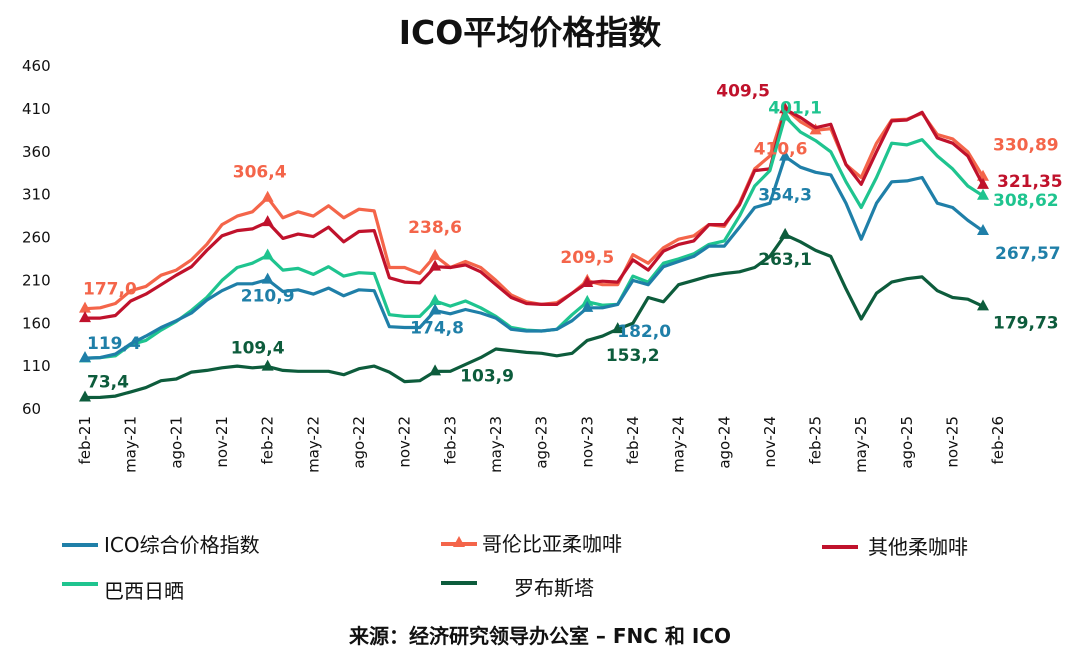 The image size is (1080, 655). What do you see at coordinates (531, 32) in the screenshot?
I see `chart-title: ICO平均价格指数` at bounding box center [531, 32].